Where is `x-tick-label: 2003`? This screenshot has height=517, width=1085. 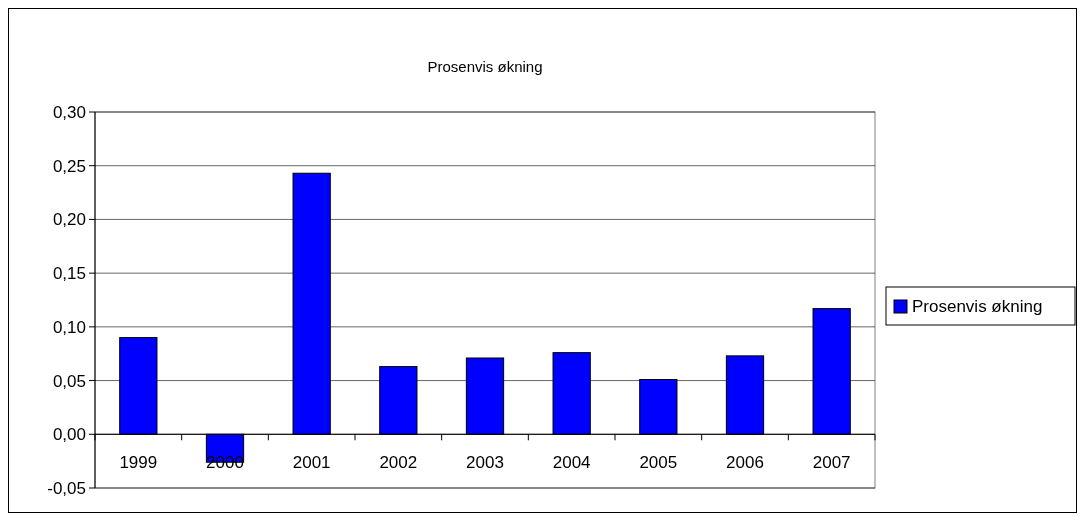 x-tick-label: 2003 is located at coordinates (485, 463).